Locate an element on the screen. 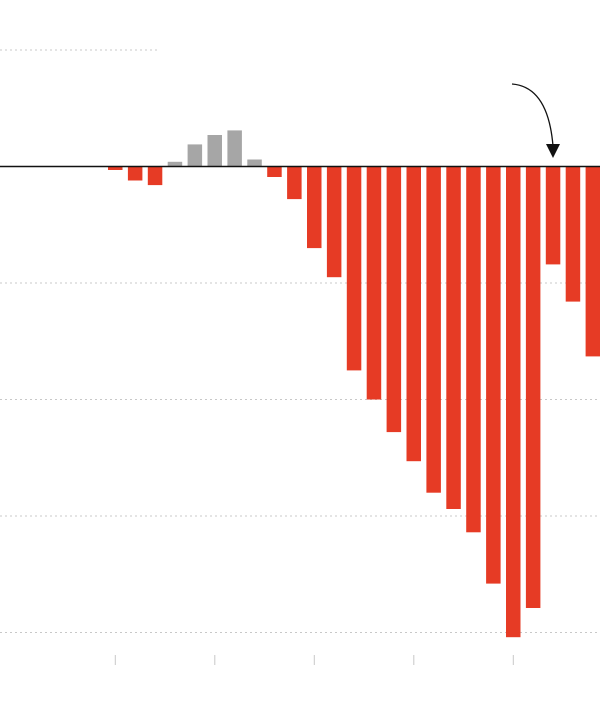 The image size is (600, 704). annotation-arrow-line is located at coordinates (532, 115).